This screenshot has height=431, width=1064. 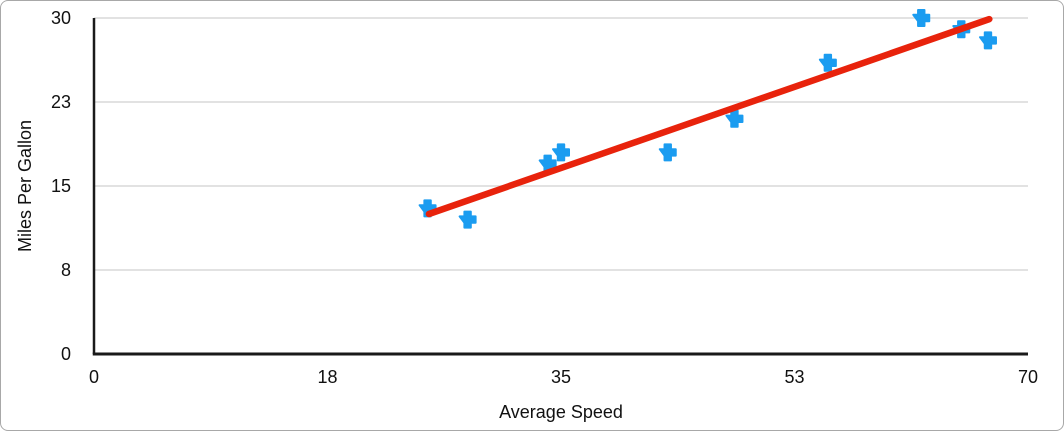 I want to click on x-tick-label: 53, so click(x=794, y=377).